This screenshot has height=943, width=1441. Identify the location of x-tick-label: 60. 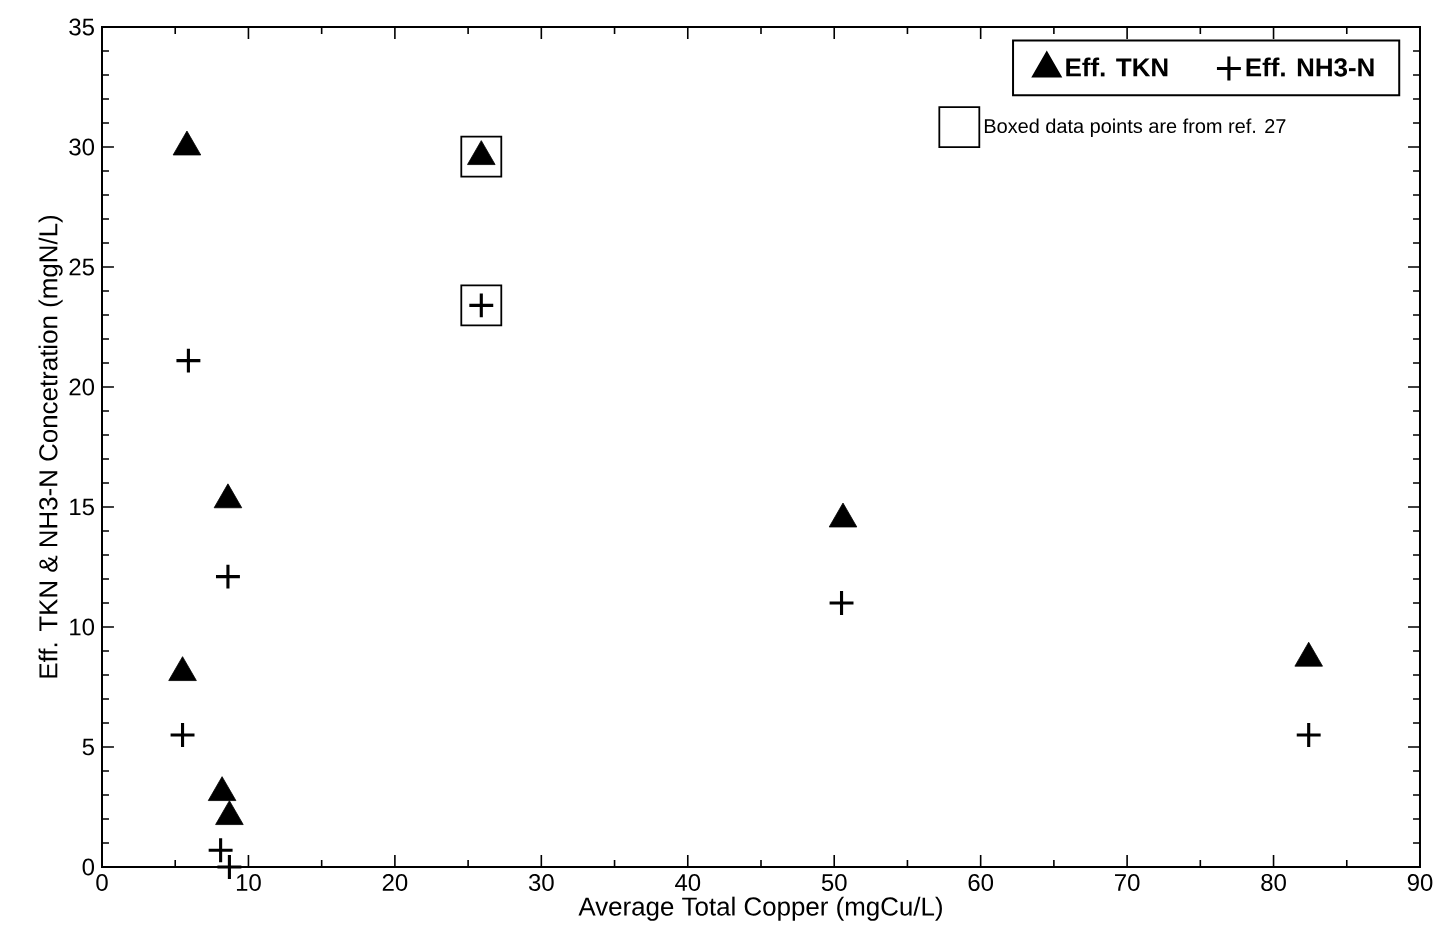
(981, 882).